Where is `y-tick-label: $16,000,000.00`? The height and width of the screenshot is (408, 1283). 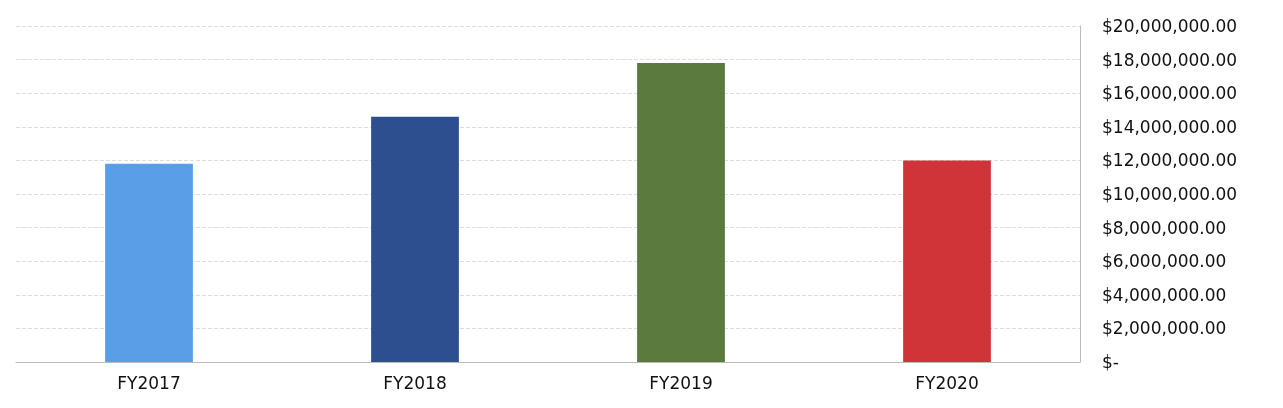 y-tick-label: $16,000,000.00 is located at coordinates (1170, 93).